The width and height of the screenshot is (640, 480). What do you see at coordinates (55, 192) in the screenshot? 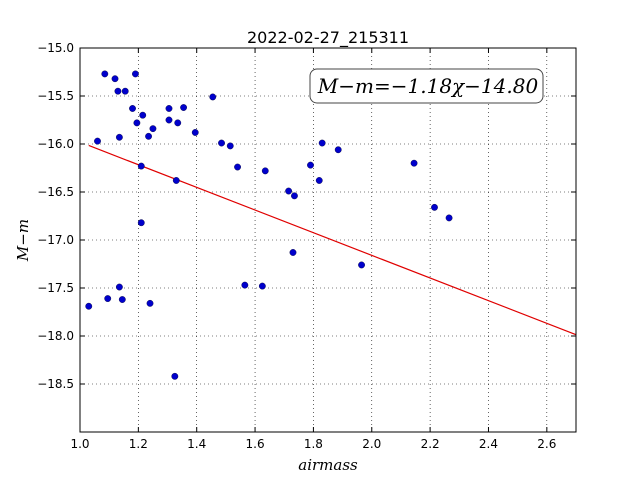
I see `y-tick-label: −16.5` at bounding box center [55, 192].